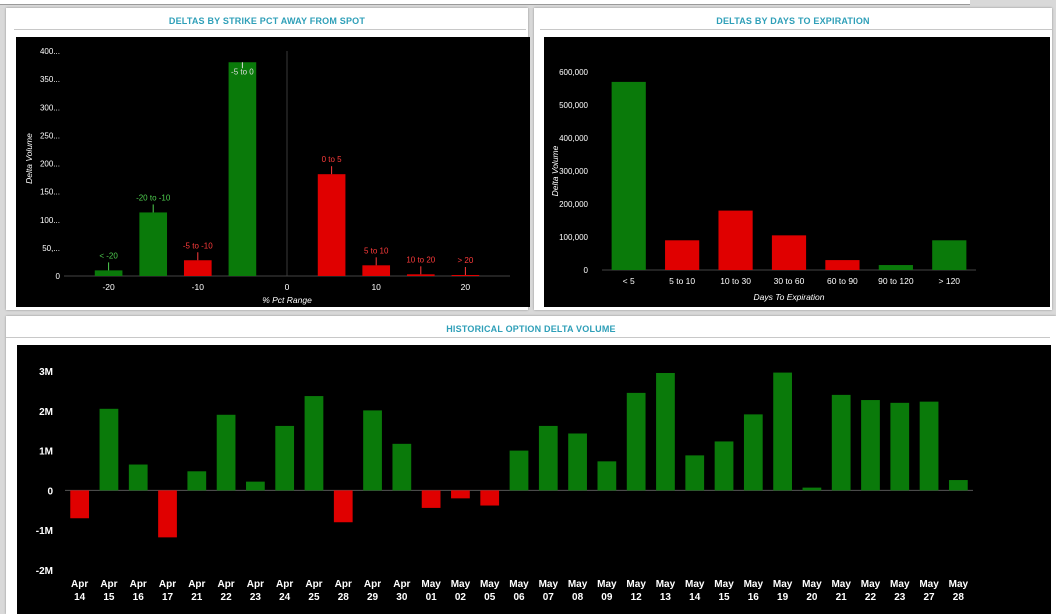 Image resolution: width=1056 pixels, height=614 pixels. What do you see at coordinates (573, 204) in the screenshot?
I see `y-tick-label: 200,000` at bounding box center [573, 204].